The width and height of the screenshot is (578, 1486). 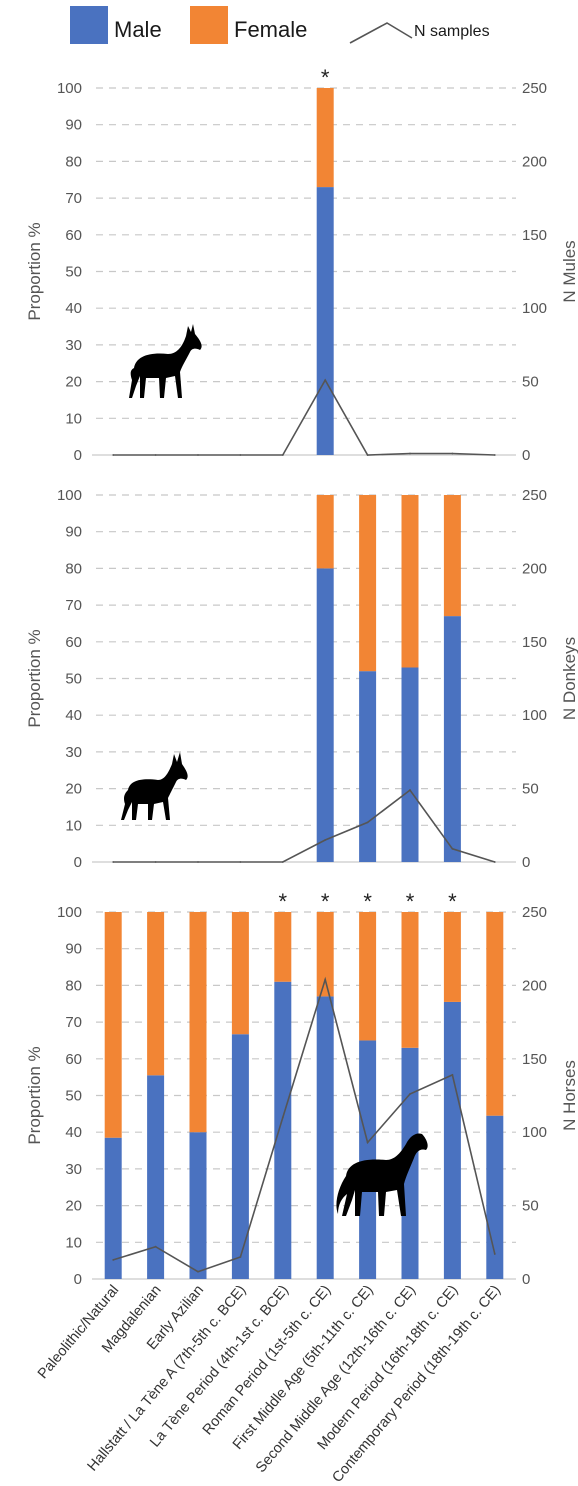 I want to click on y-tick-label: 50, so click(x=73, y=1096).